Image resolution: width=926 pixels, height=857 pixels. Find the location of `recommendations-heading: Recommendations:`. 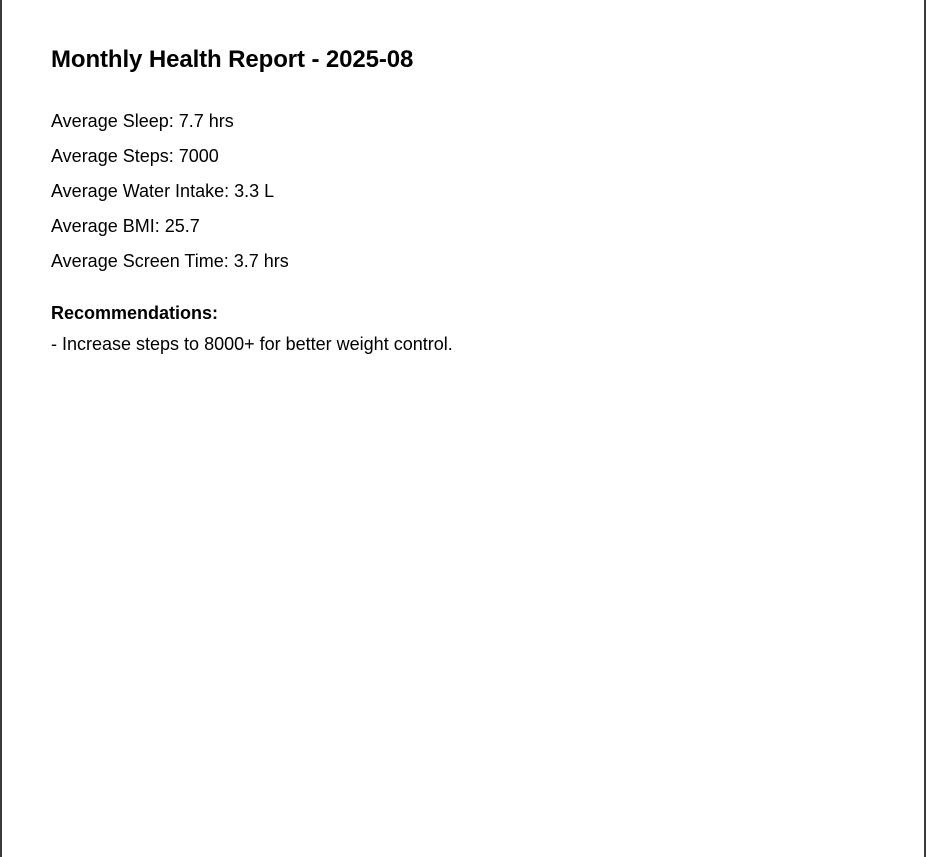

recommendations-heading: Recommendations: is located at coordinates (135, 313).